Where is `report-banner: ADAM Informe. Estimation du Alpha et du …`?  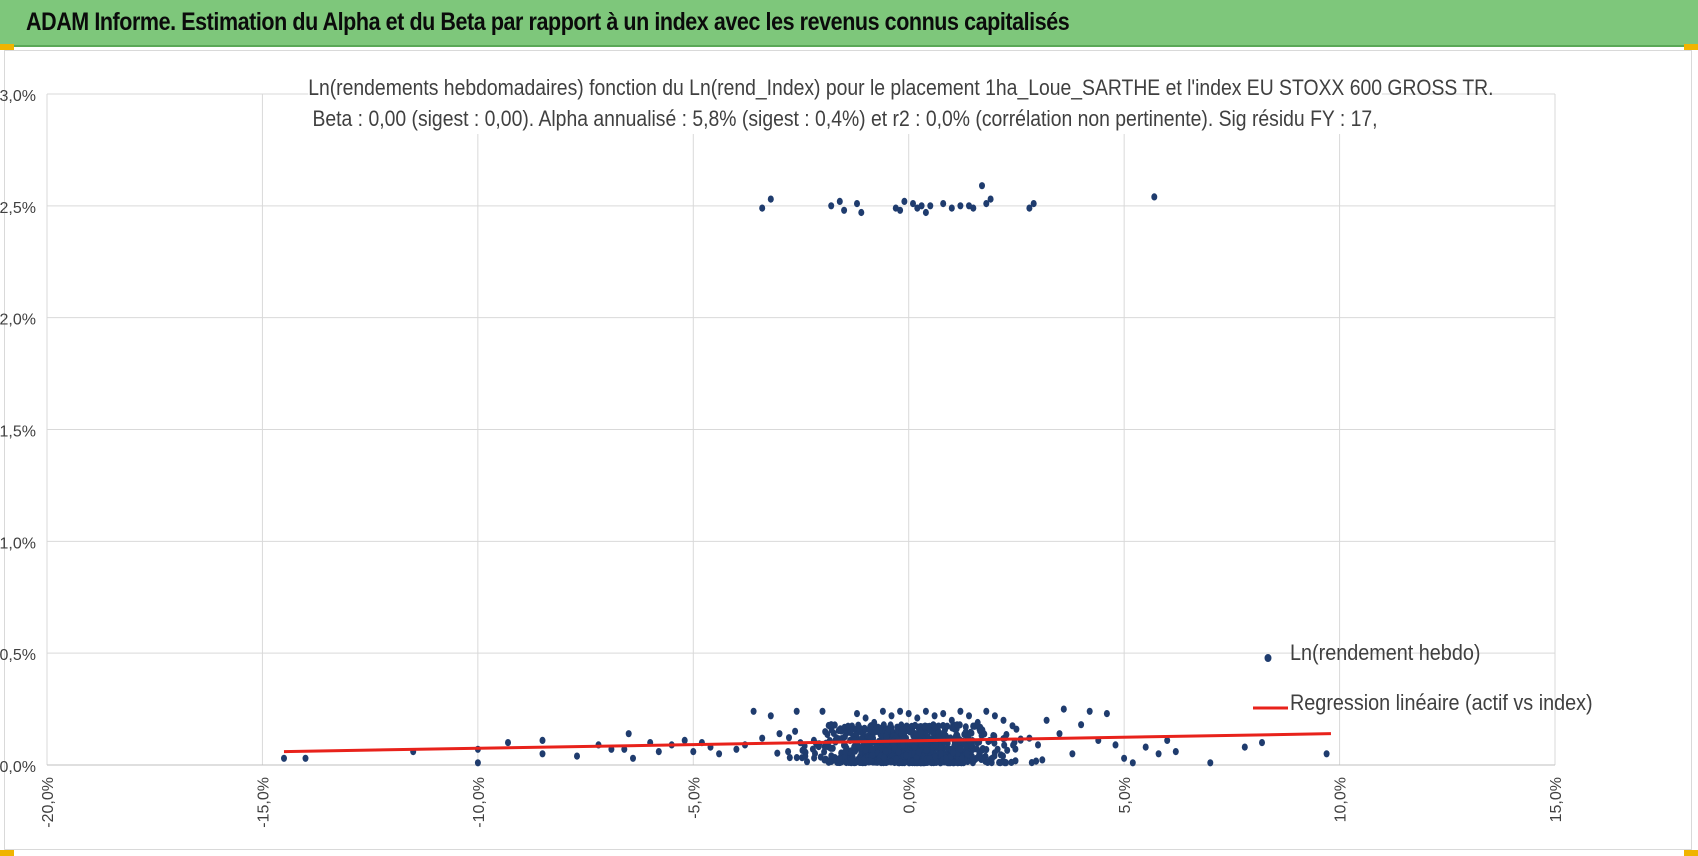
report-banner: ADAM Informe. Estimation du Alpha et du … is located at coordinates (849, 23).